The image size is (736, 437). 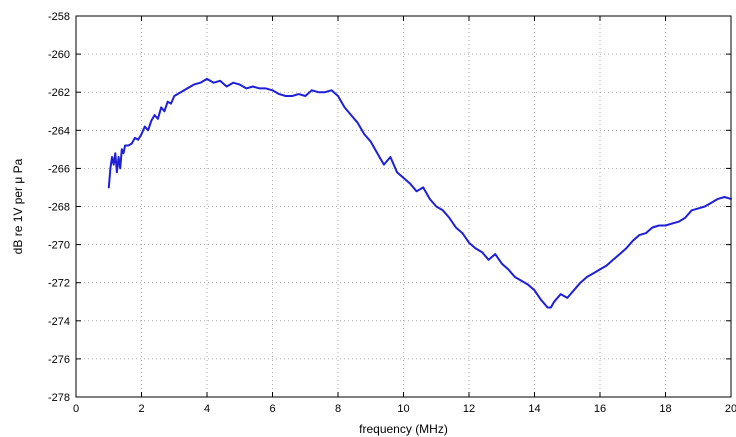 I want to click on x-tick-label: 10, so click(x=403, y=409).